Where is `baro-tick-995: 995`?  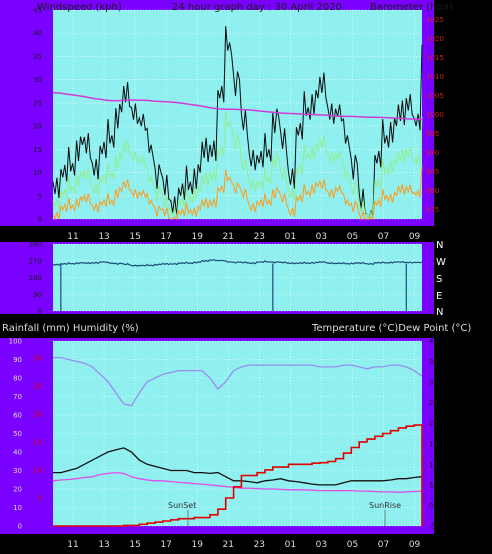 baro-tick-995: 995 is located at coordinates (432, 134).